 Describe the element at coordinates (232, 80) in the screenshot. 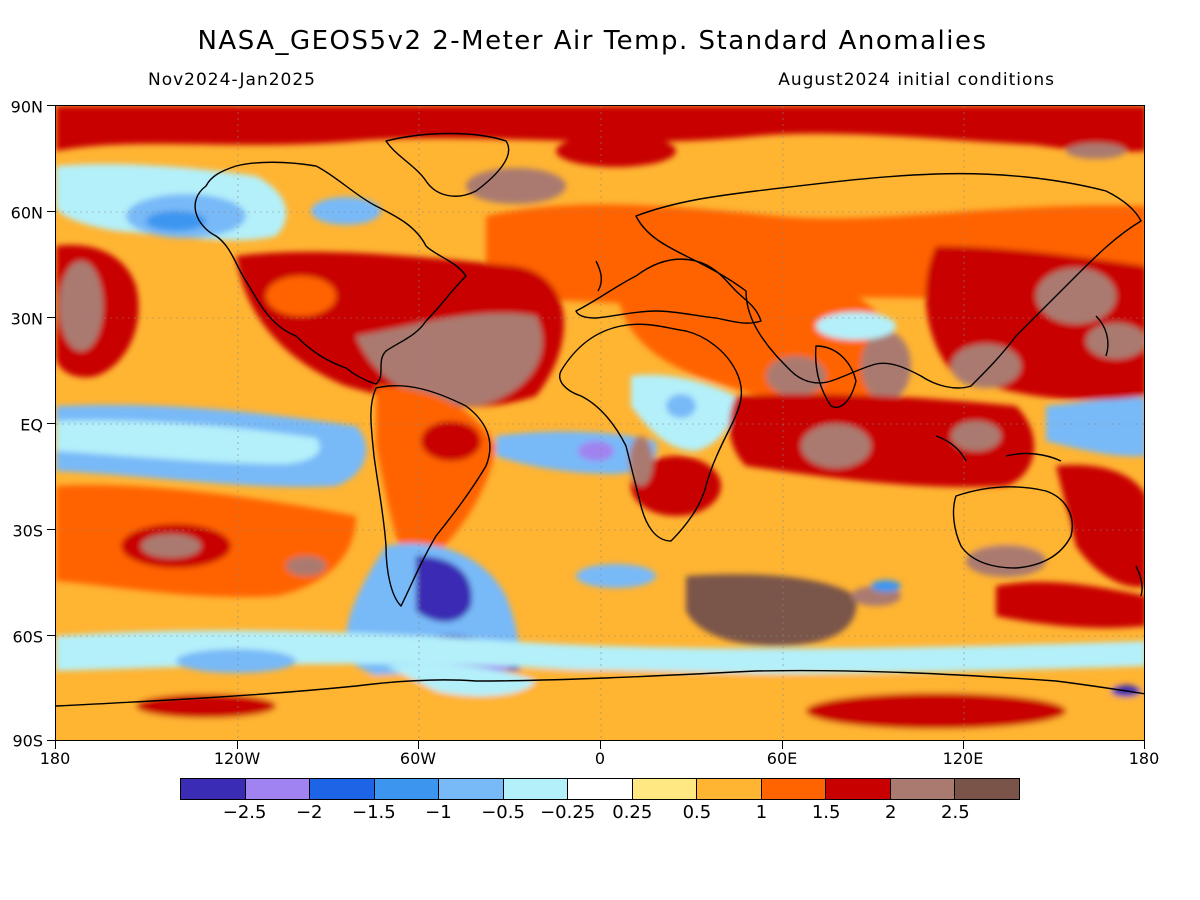

I see `forecast-period: Nov2024-Jan2025` at that location.